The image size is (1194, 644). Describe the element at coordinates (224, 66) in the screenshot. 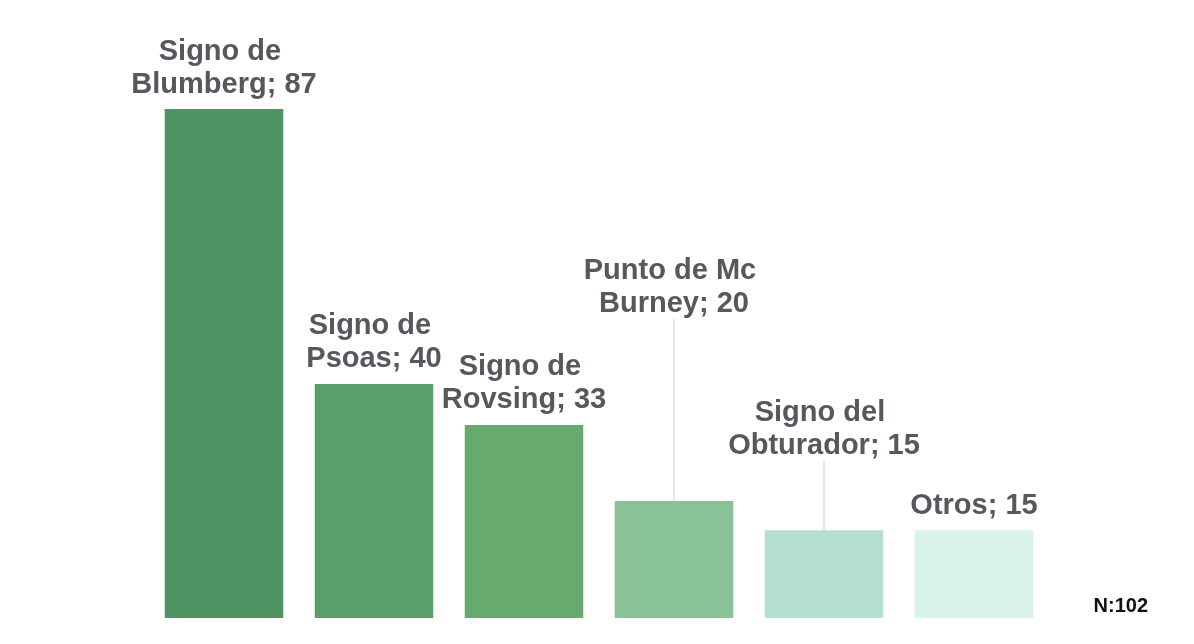

I see `data-label: Signo de Blumberg; 87` at that location.